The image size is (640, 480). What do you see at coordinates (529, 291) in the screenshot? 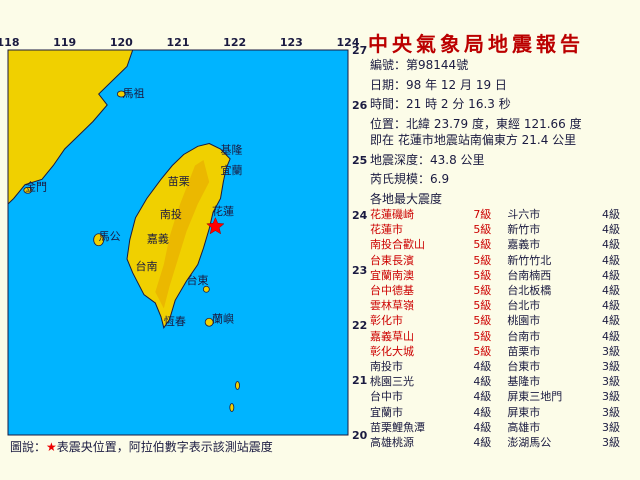
I see `station-name: 台北板橋` at bounding box center [529, 291].